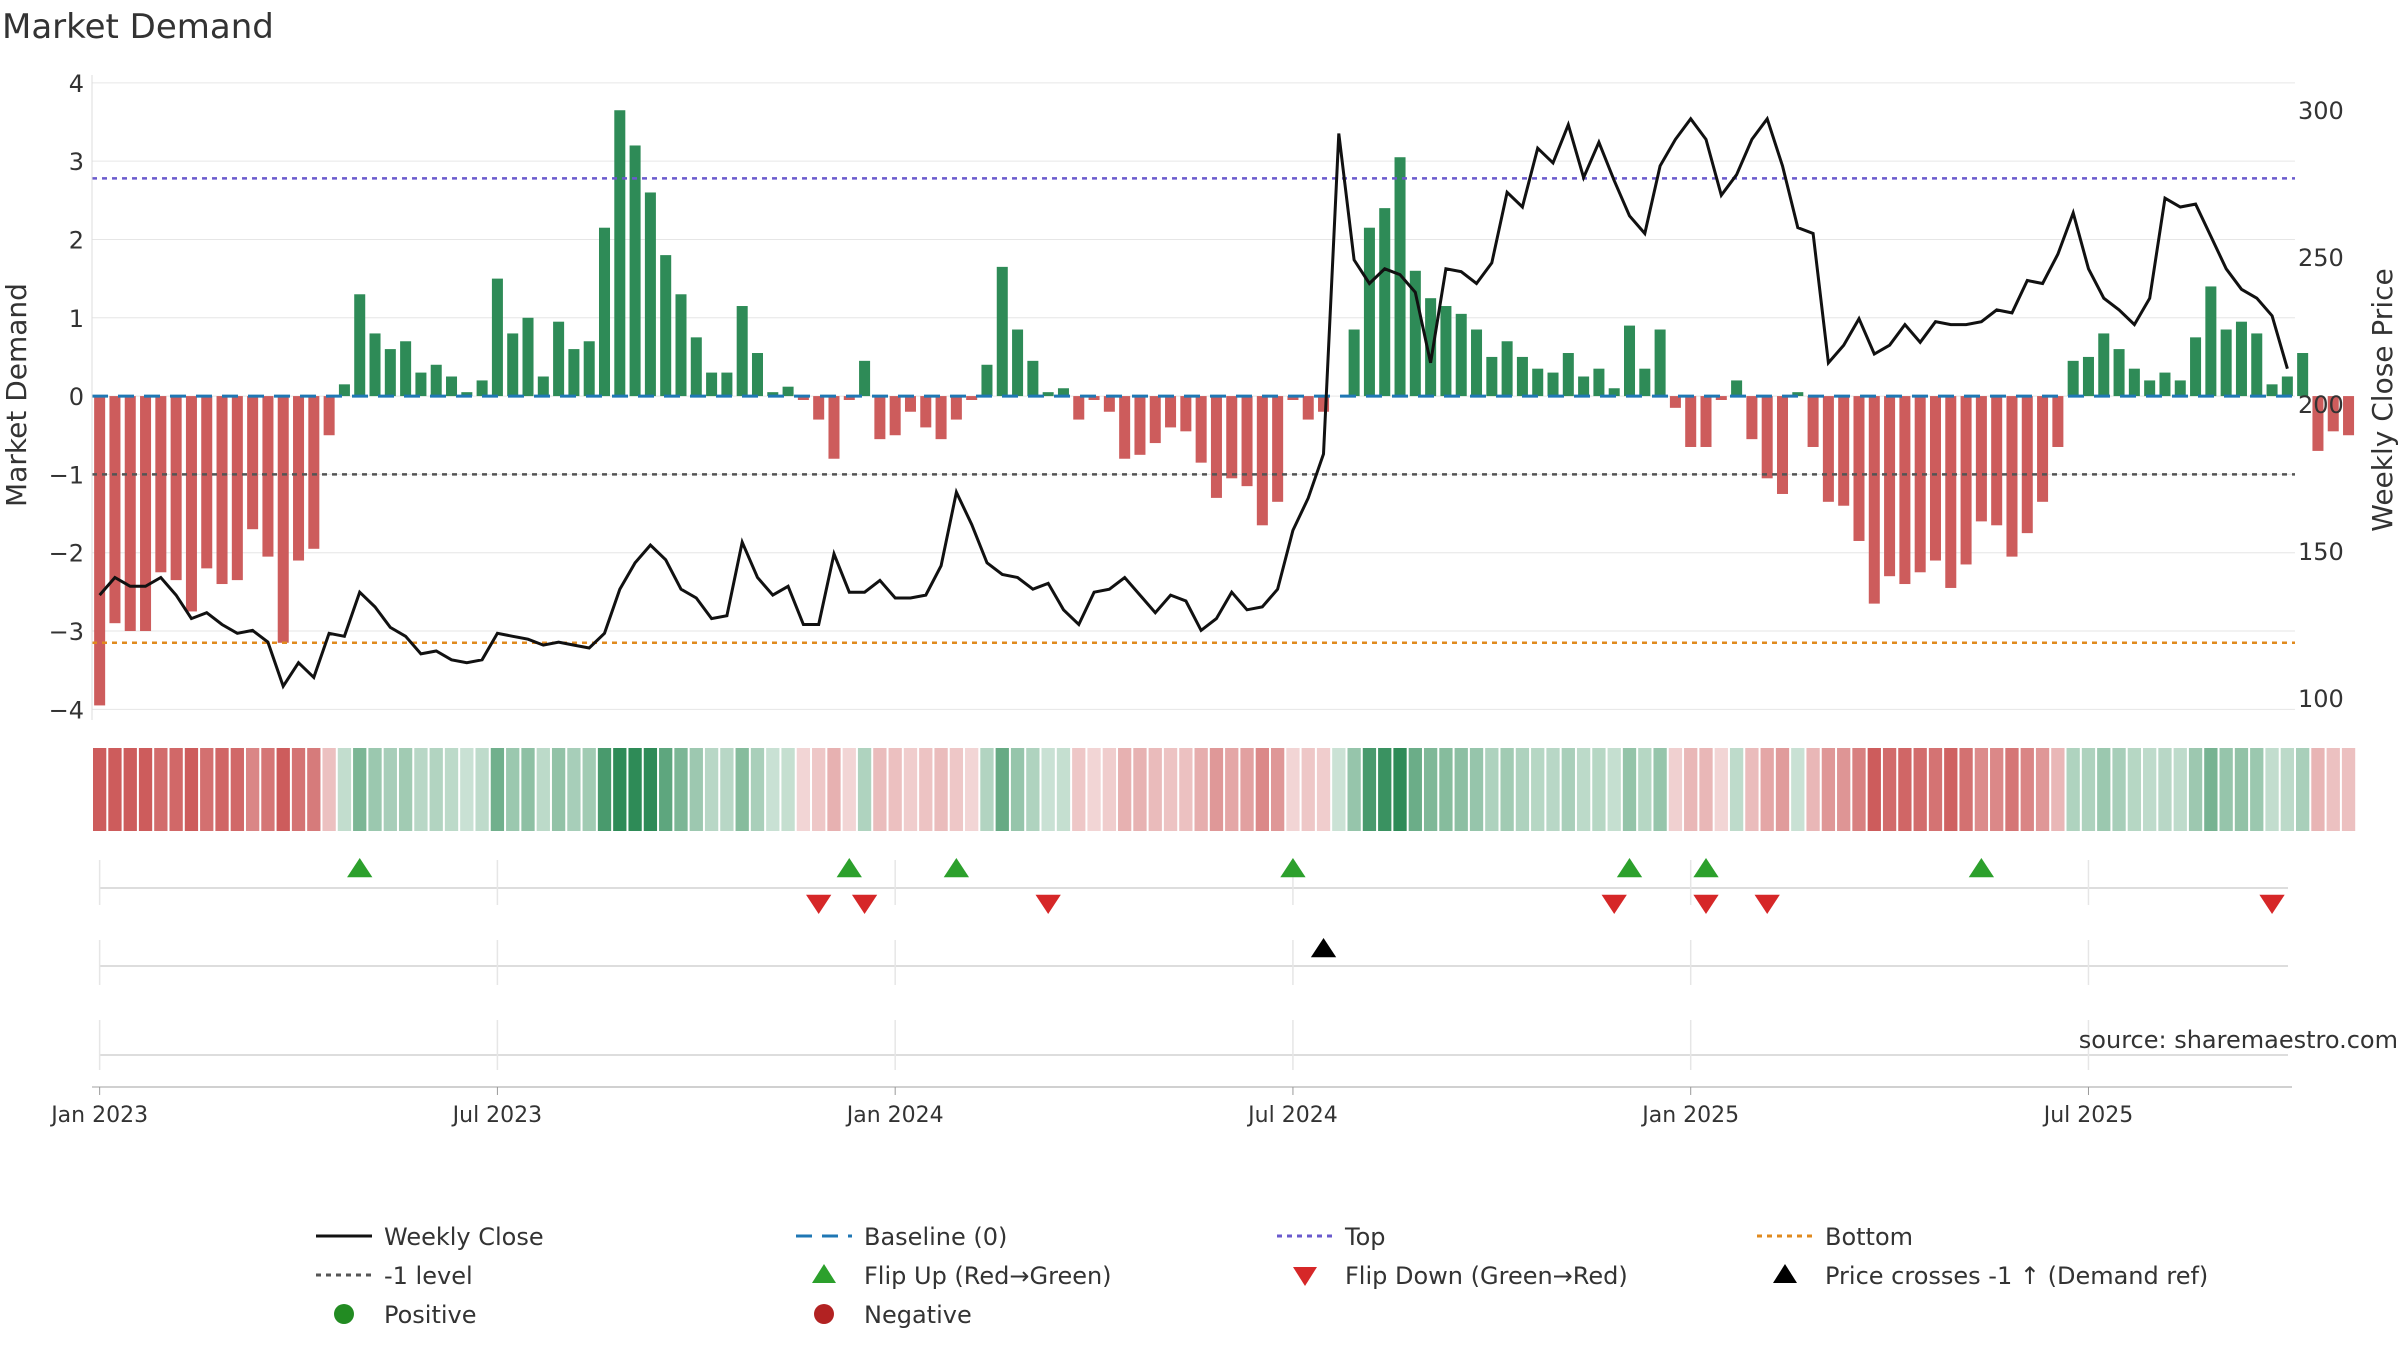  What do you see at coordinates (66, 710) in the screenshot?
I see `y-tick-label: −4` at bounding box center [66, 710].